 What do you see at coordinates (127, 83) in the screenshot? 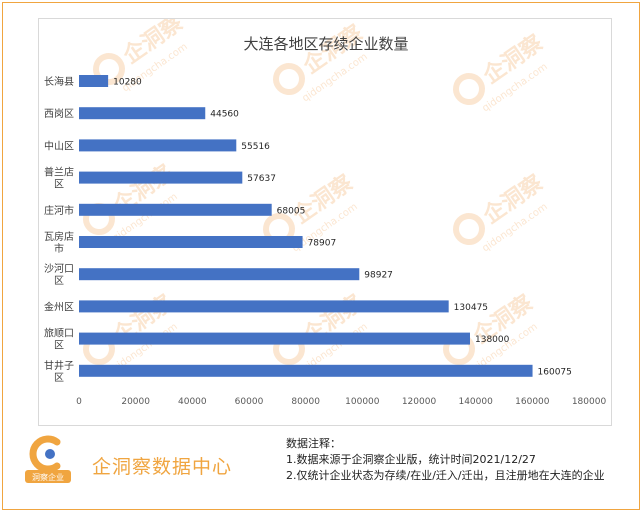
I see `value-label: 10280` at bounding box center [127, 83].